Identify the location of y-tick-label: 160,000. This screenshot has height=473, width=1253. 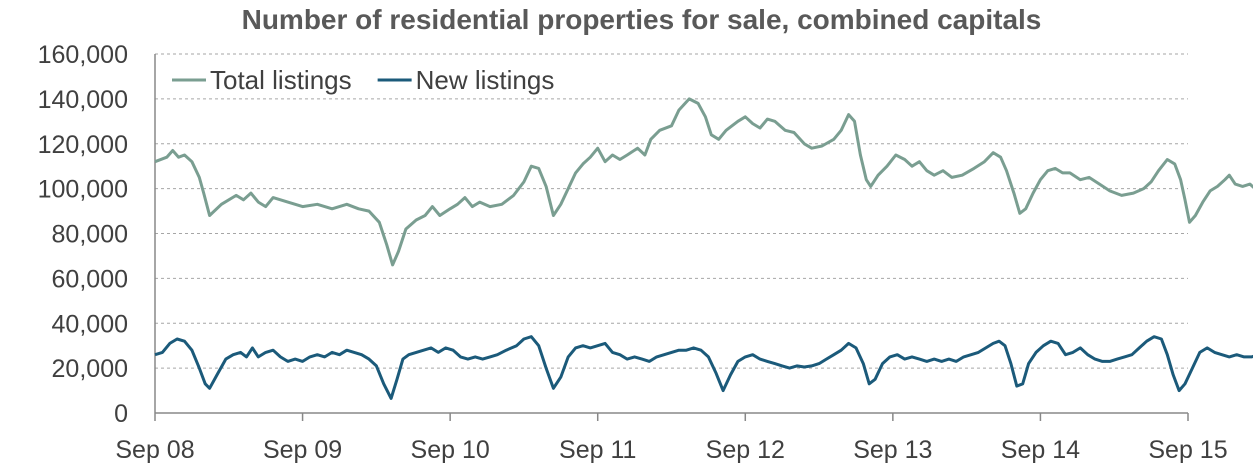
(83, 55).